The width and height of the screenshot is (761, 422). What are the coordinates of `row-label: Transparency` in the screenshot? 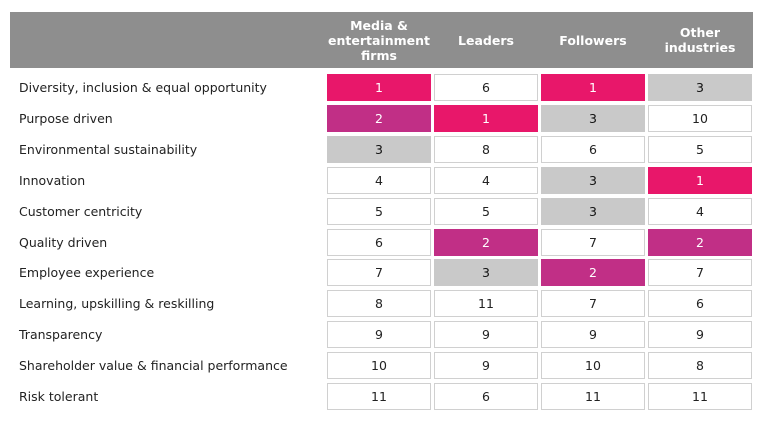 It's located at (61, 334).